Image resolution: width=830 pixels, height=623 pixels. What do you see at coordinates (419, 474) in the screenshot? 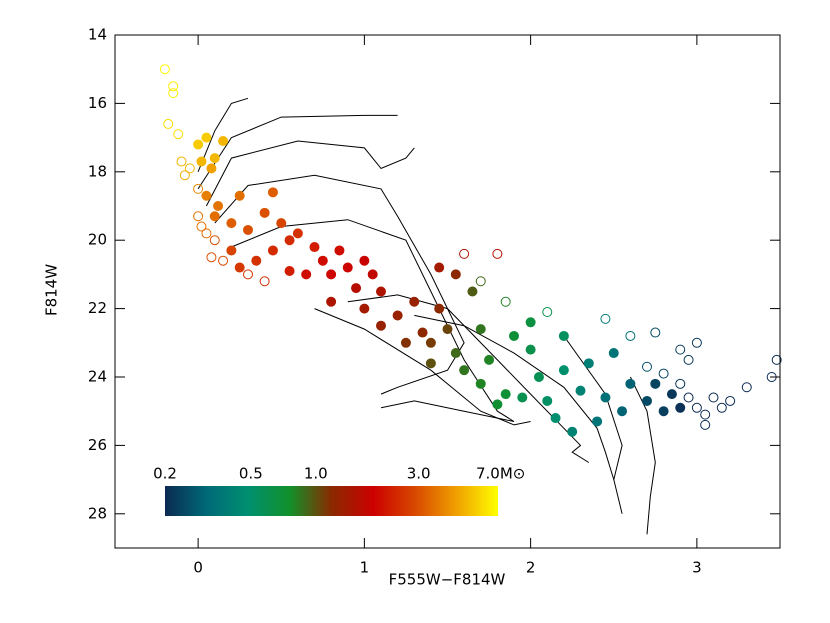
I see `colorbar-tick-label: 3.0` at bounding box center [419, 474].